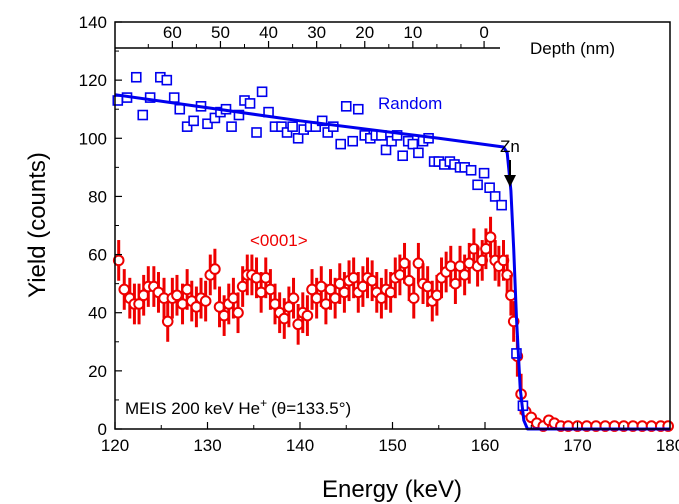 This screenshot has width=679, height=504. What do you see at coordinates (412, 32) in the screenshot?
I see `top-tick-label: 10` at bounding box center [412, 32].